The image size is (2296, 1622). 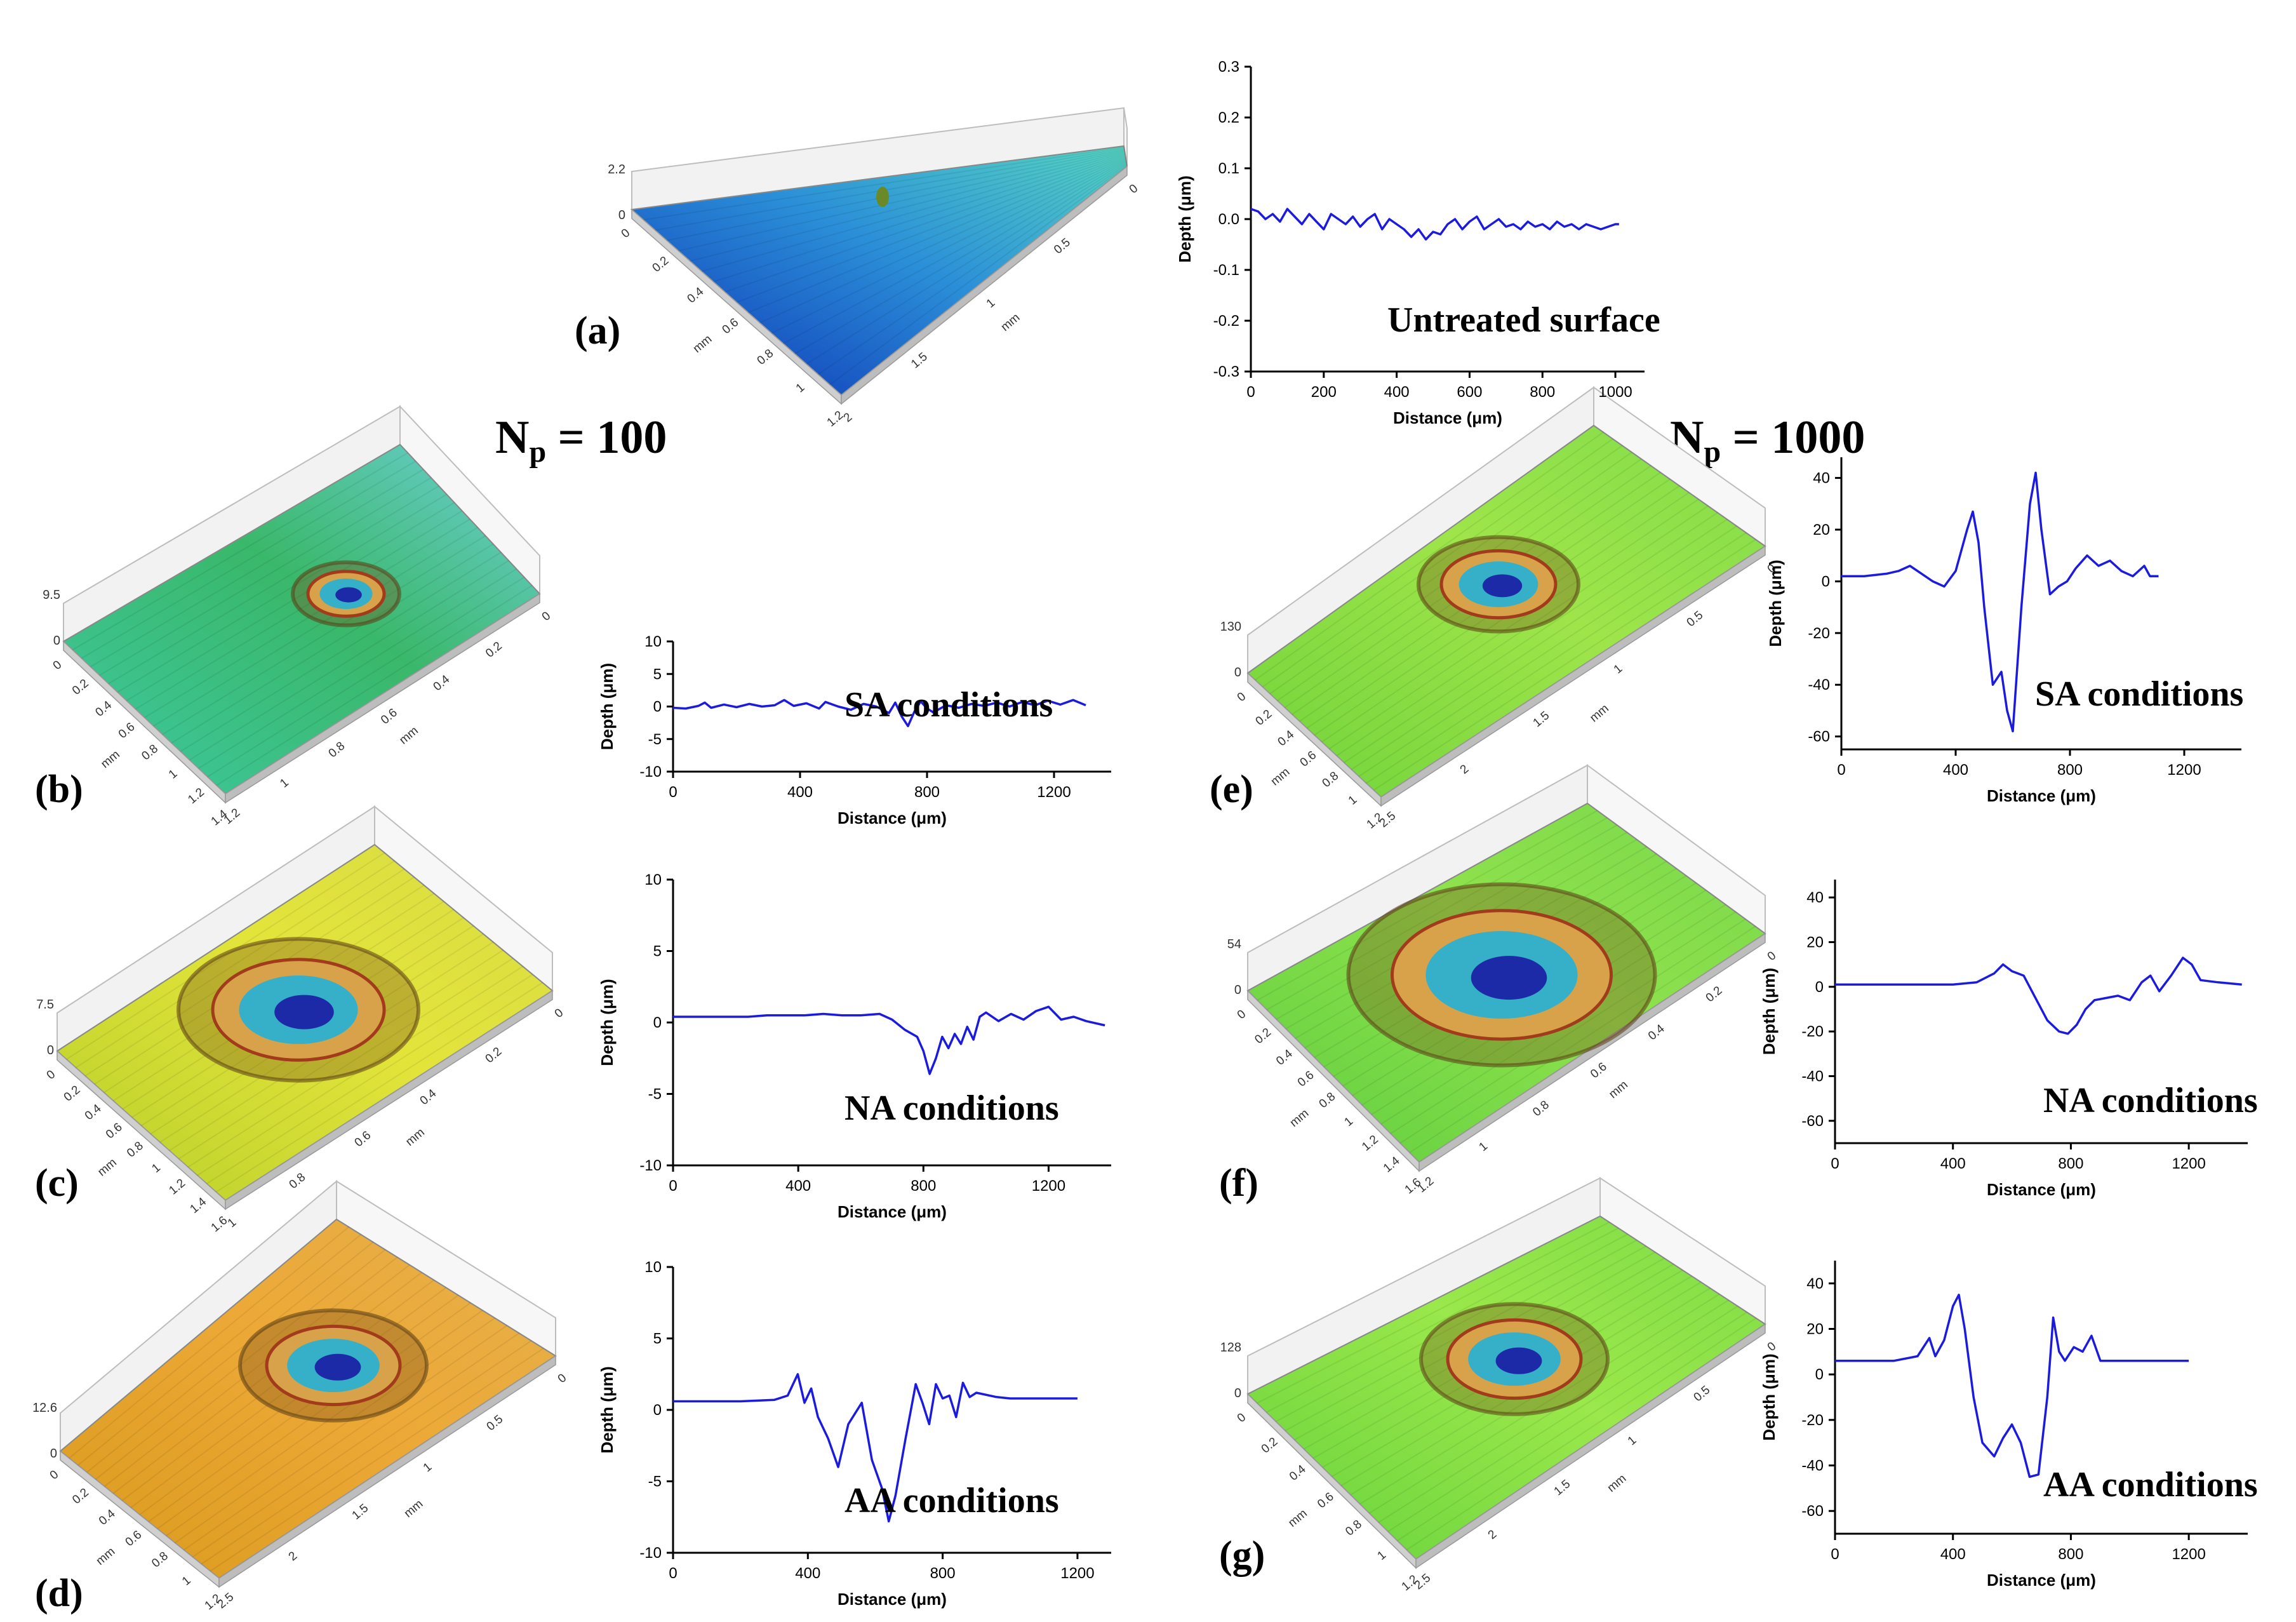 I want to click on x-tick-label-a: 800, so click(x=1543, y=392).